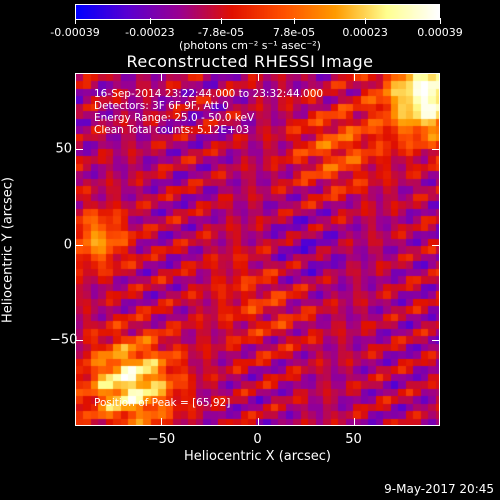 The width and height of the screenshot is (500, 500). Describe the element at coordinates (75, 32) in the screenshot. I see `colorbar-tick-label: -0.00039` at that location.